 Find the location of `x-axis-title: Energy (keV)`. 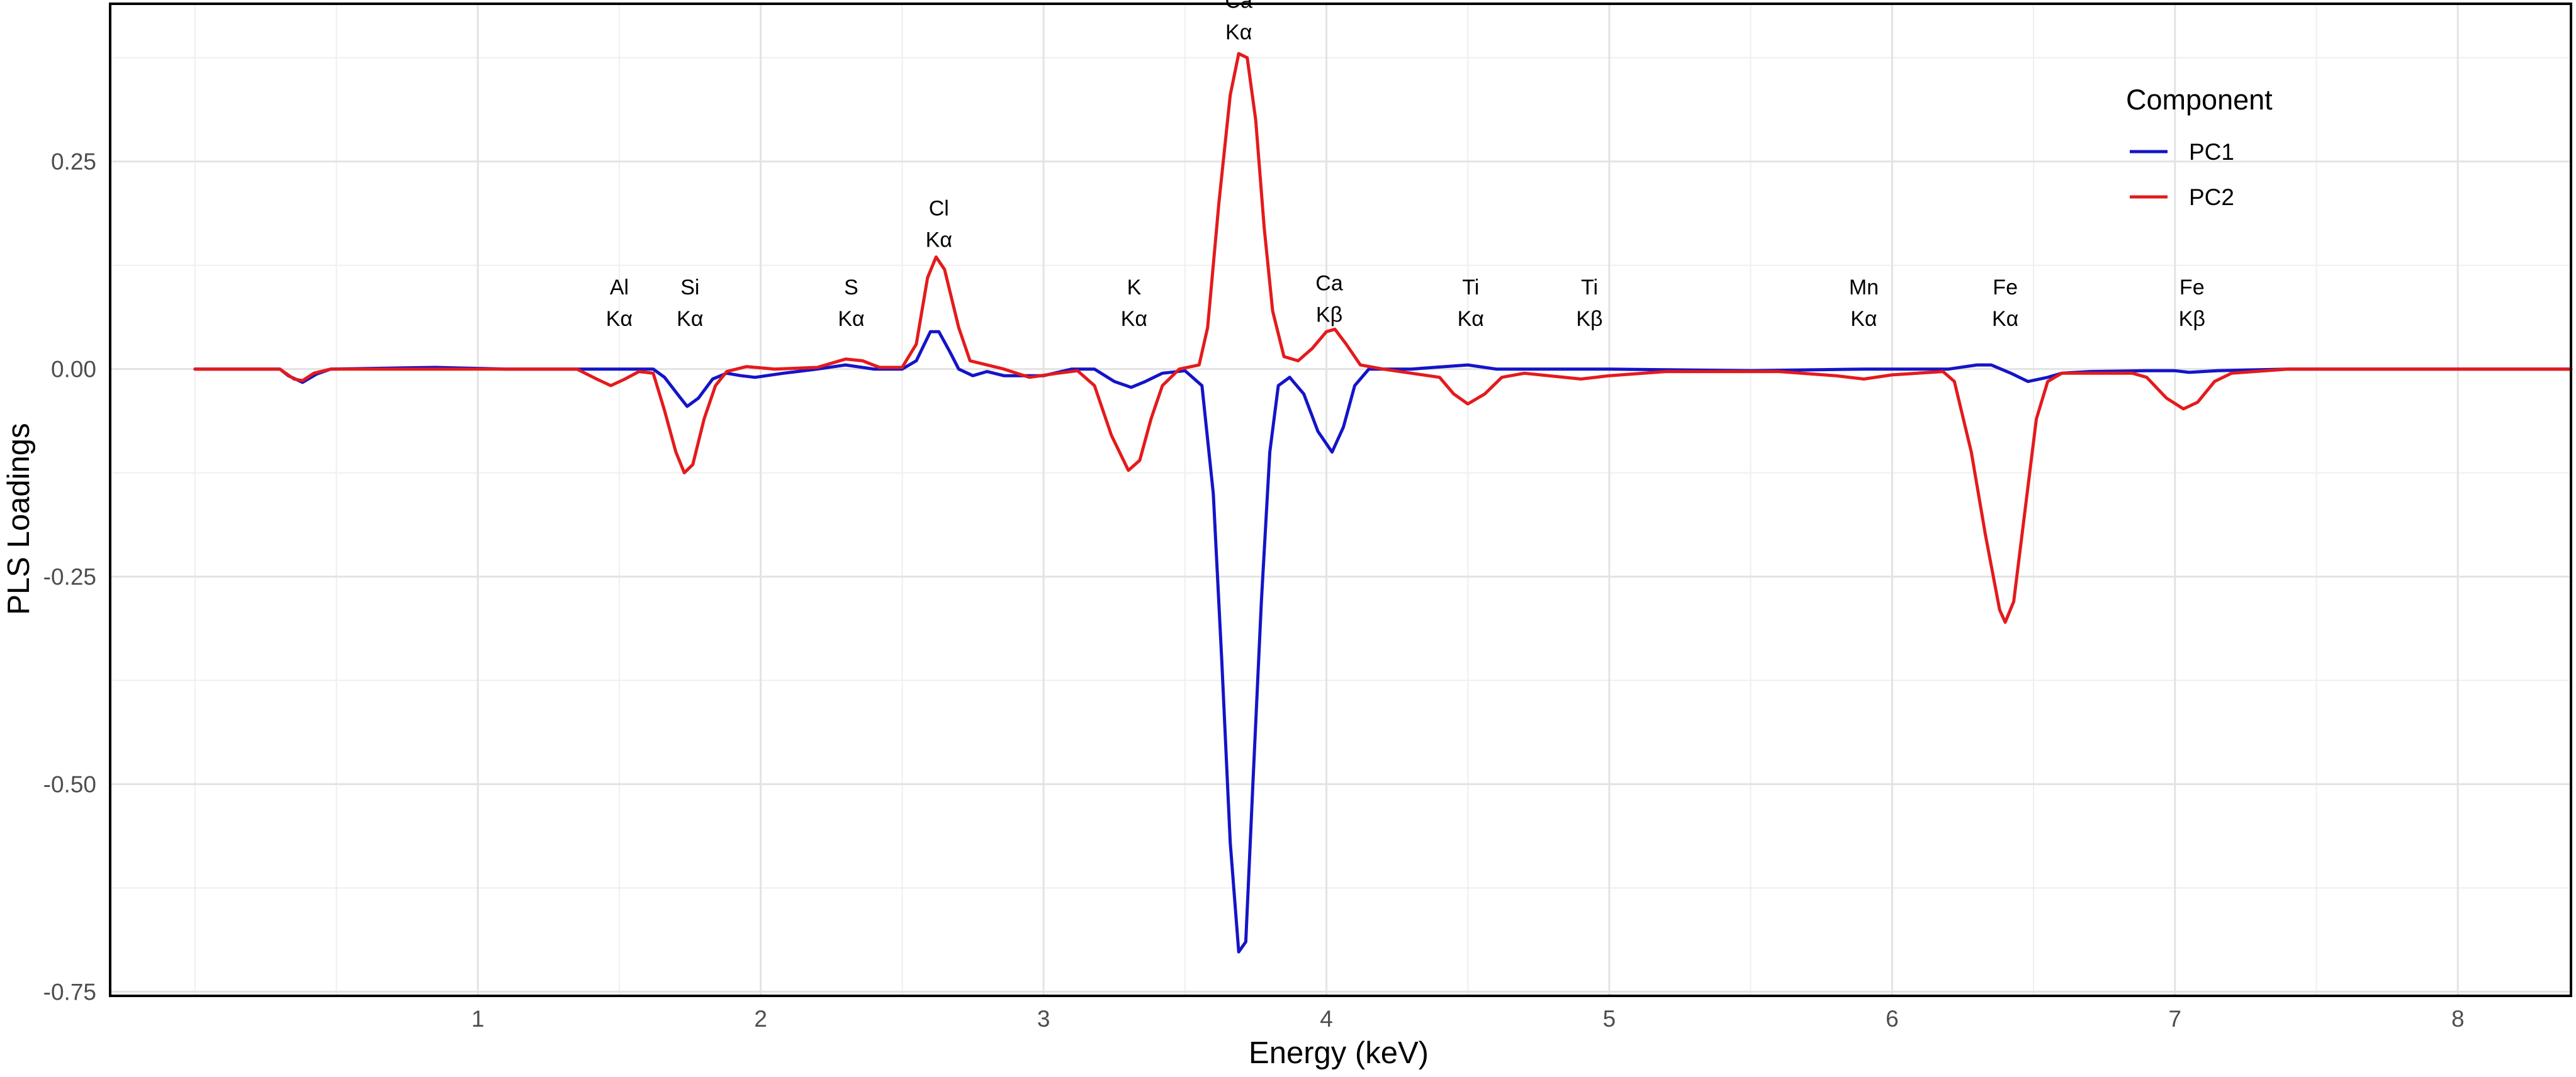

x-axis-title: Energy (keV) is located at coordinates (1339, 1053).